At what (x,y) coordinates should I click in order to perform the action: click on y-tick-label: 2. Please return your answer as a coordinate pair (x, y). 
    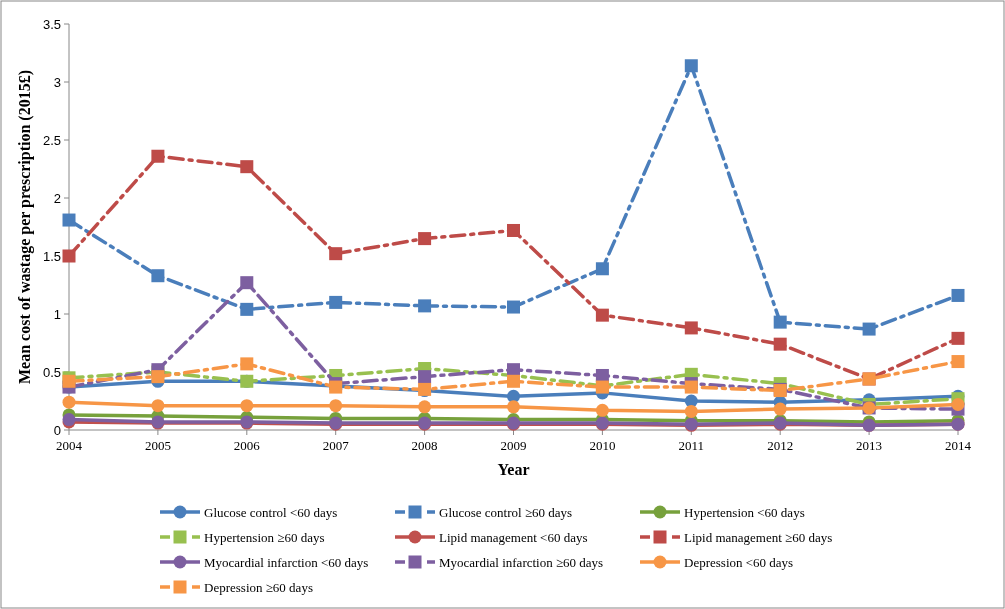
    Looking at the image, I should click on (57, 198).